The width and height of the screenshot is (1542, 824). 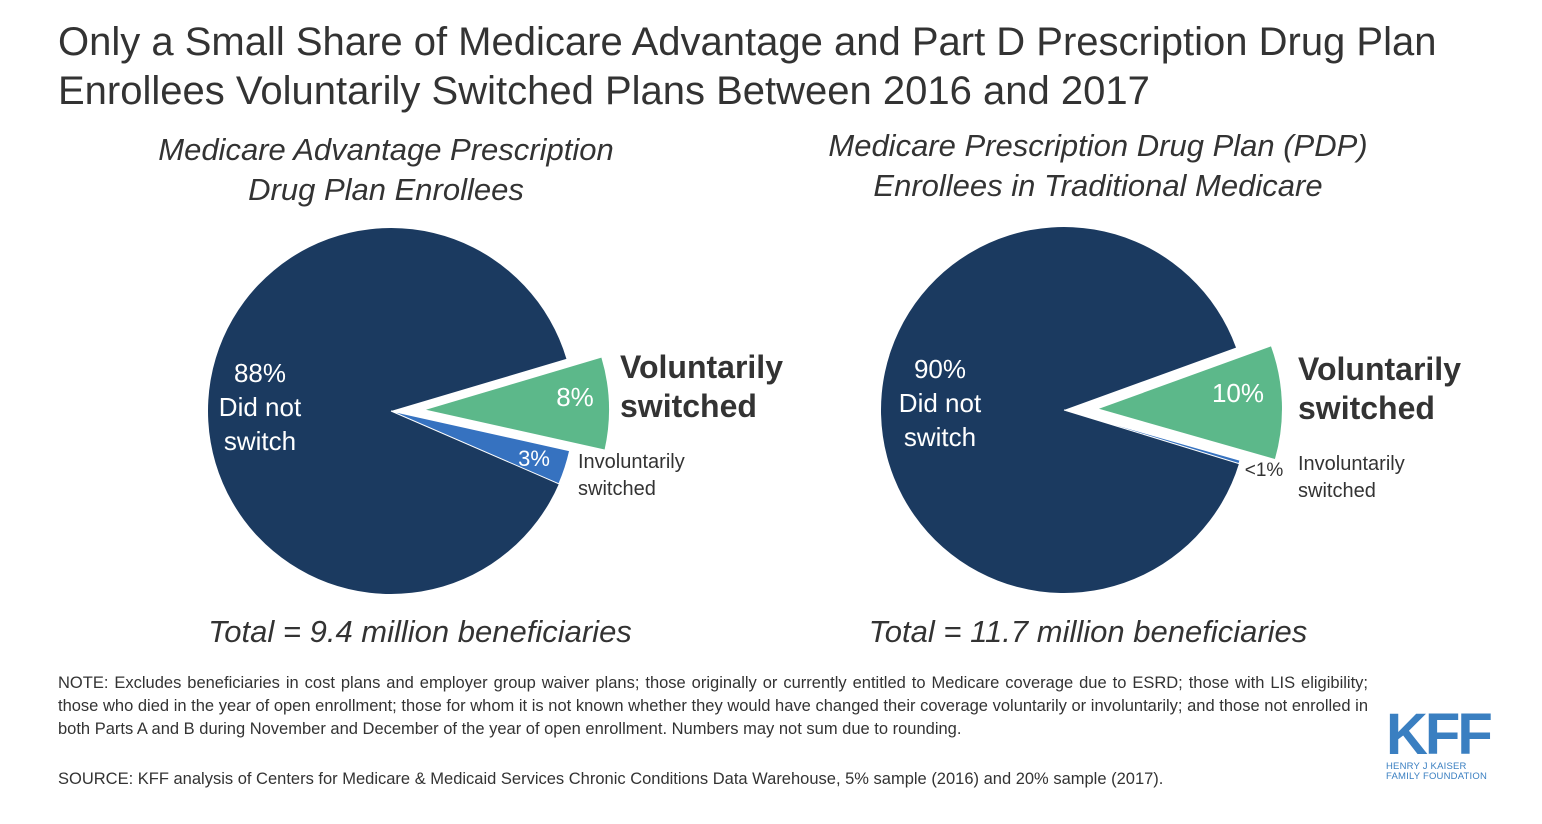 What do you see at coordinates (575, 397) in the screenshot?
I see `label-voluntarily-switched: 8%` at bounding box center [575, 397].